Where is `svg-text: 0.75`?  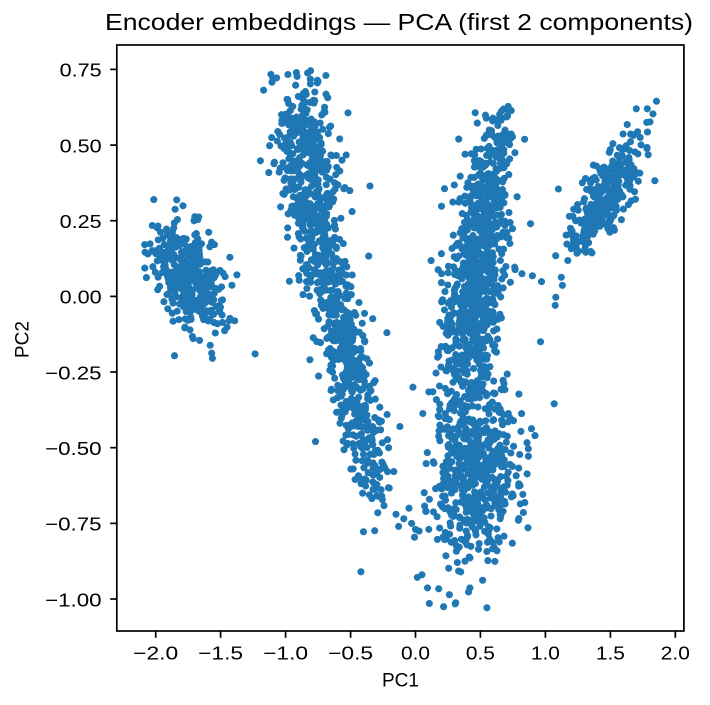
svg-text: 0.75 is located at coordinates (81, 70).